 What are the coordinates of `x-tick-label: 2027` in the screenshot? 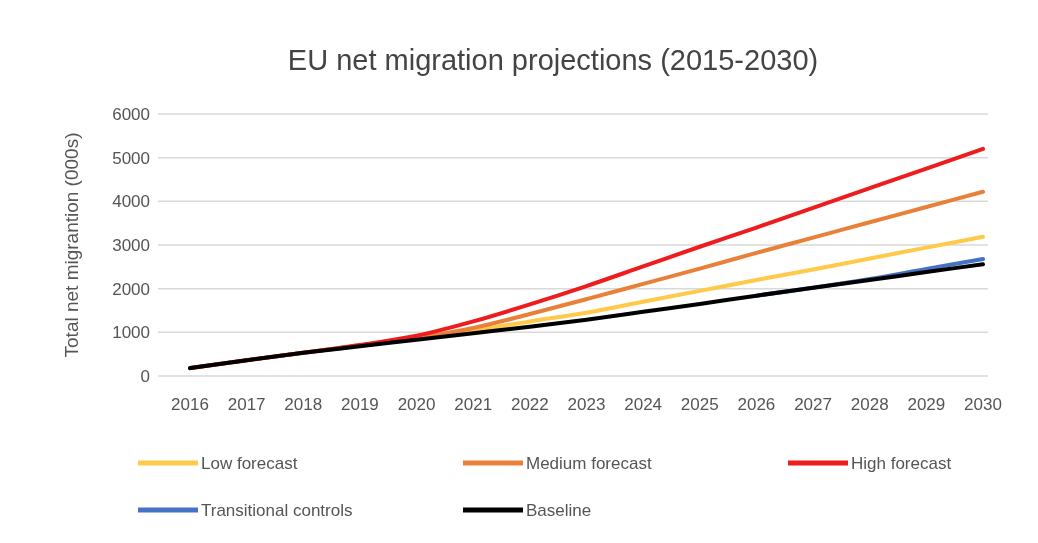 It's located at (813, 404).